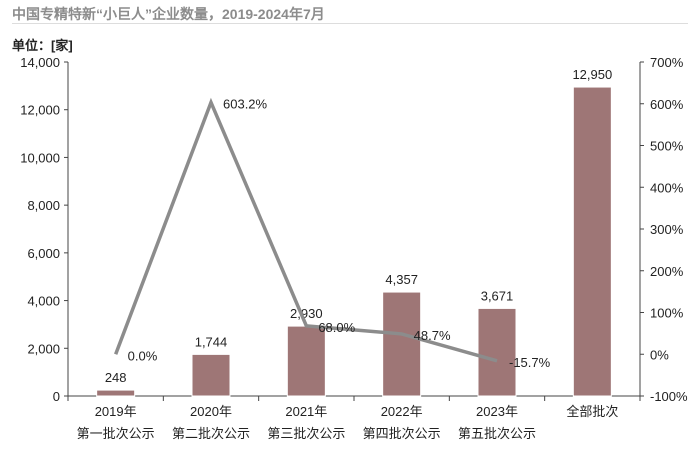  Describe the element at coordinates (168, 14) in the screenshot. I see `chart-title: 中国专精特新“小巨人”企业数量，2019-2024年7月` at that location.